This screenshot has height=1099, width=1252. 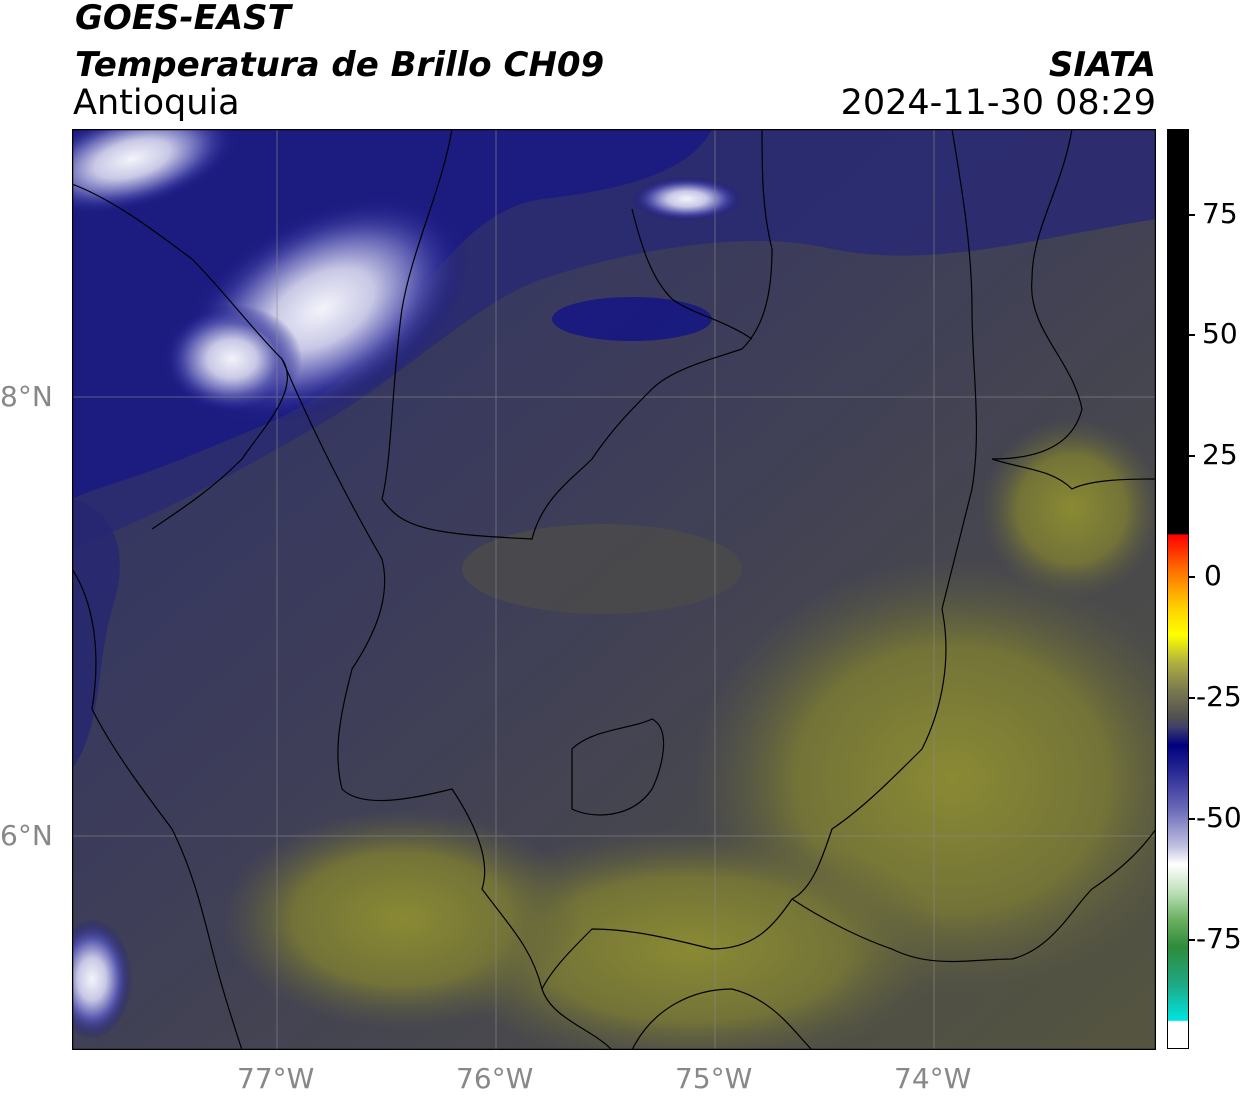 I want to click on lat-label-8n: 8°N, so click(x=26, y=396).